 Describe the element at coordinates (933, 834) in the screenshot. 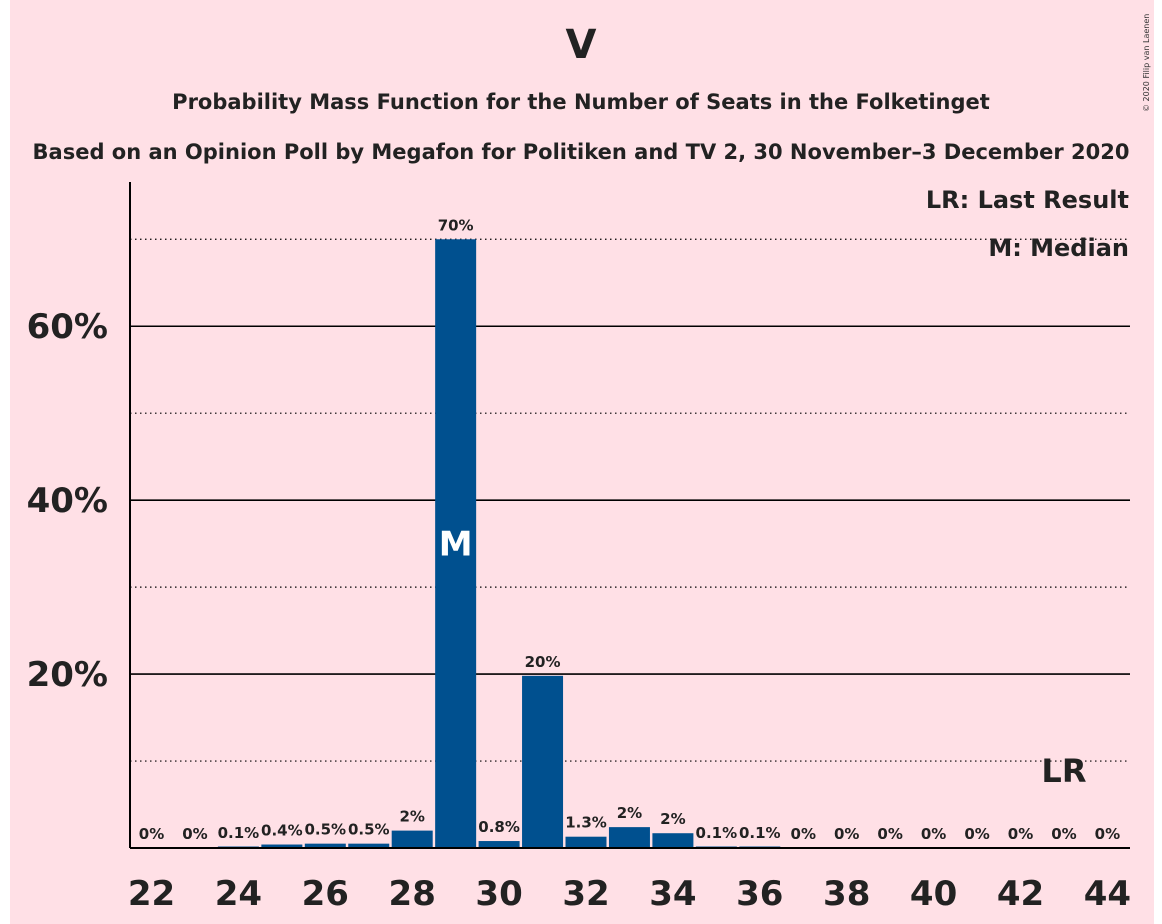

I see `data-label-seat-40: 0%` at that location.